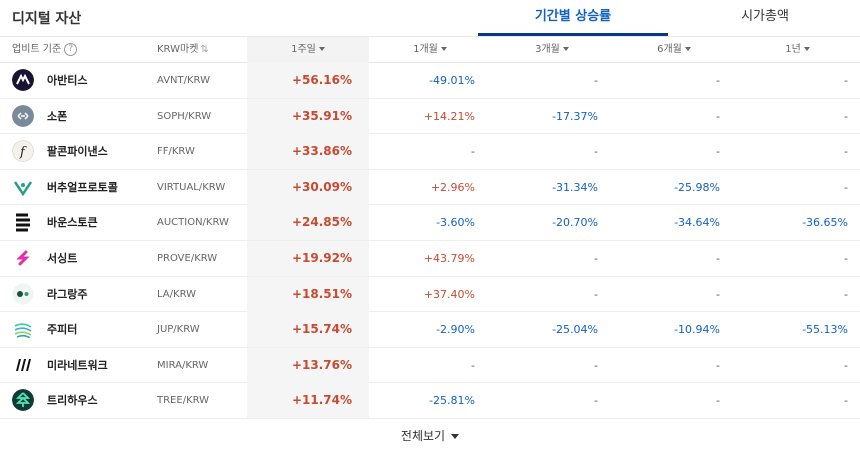  I want to click on asset-name: 주피터, so click(62, 330).